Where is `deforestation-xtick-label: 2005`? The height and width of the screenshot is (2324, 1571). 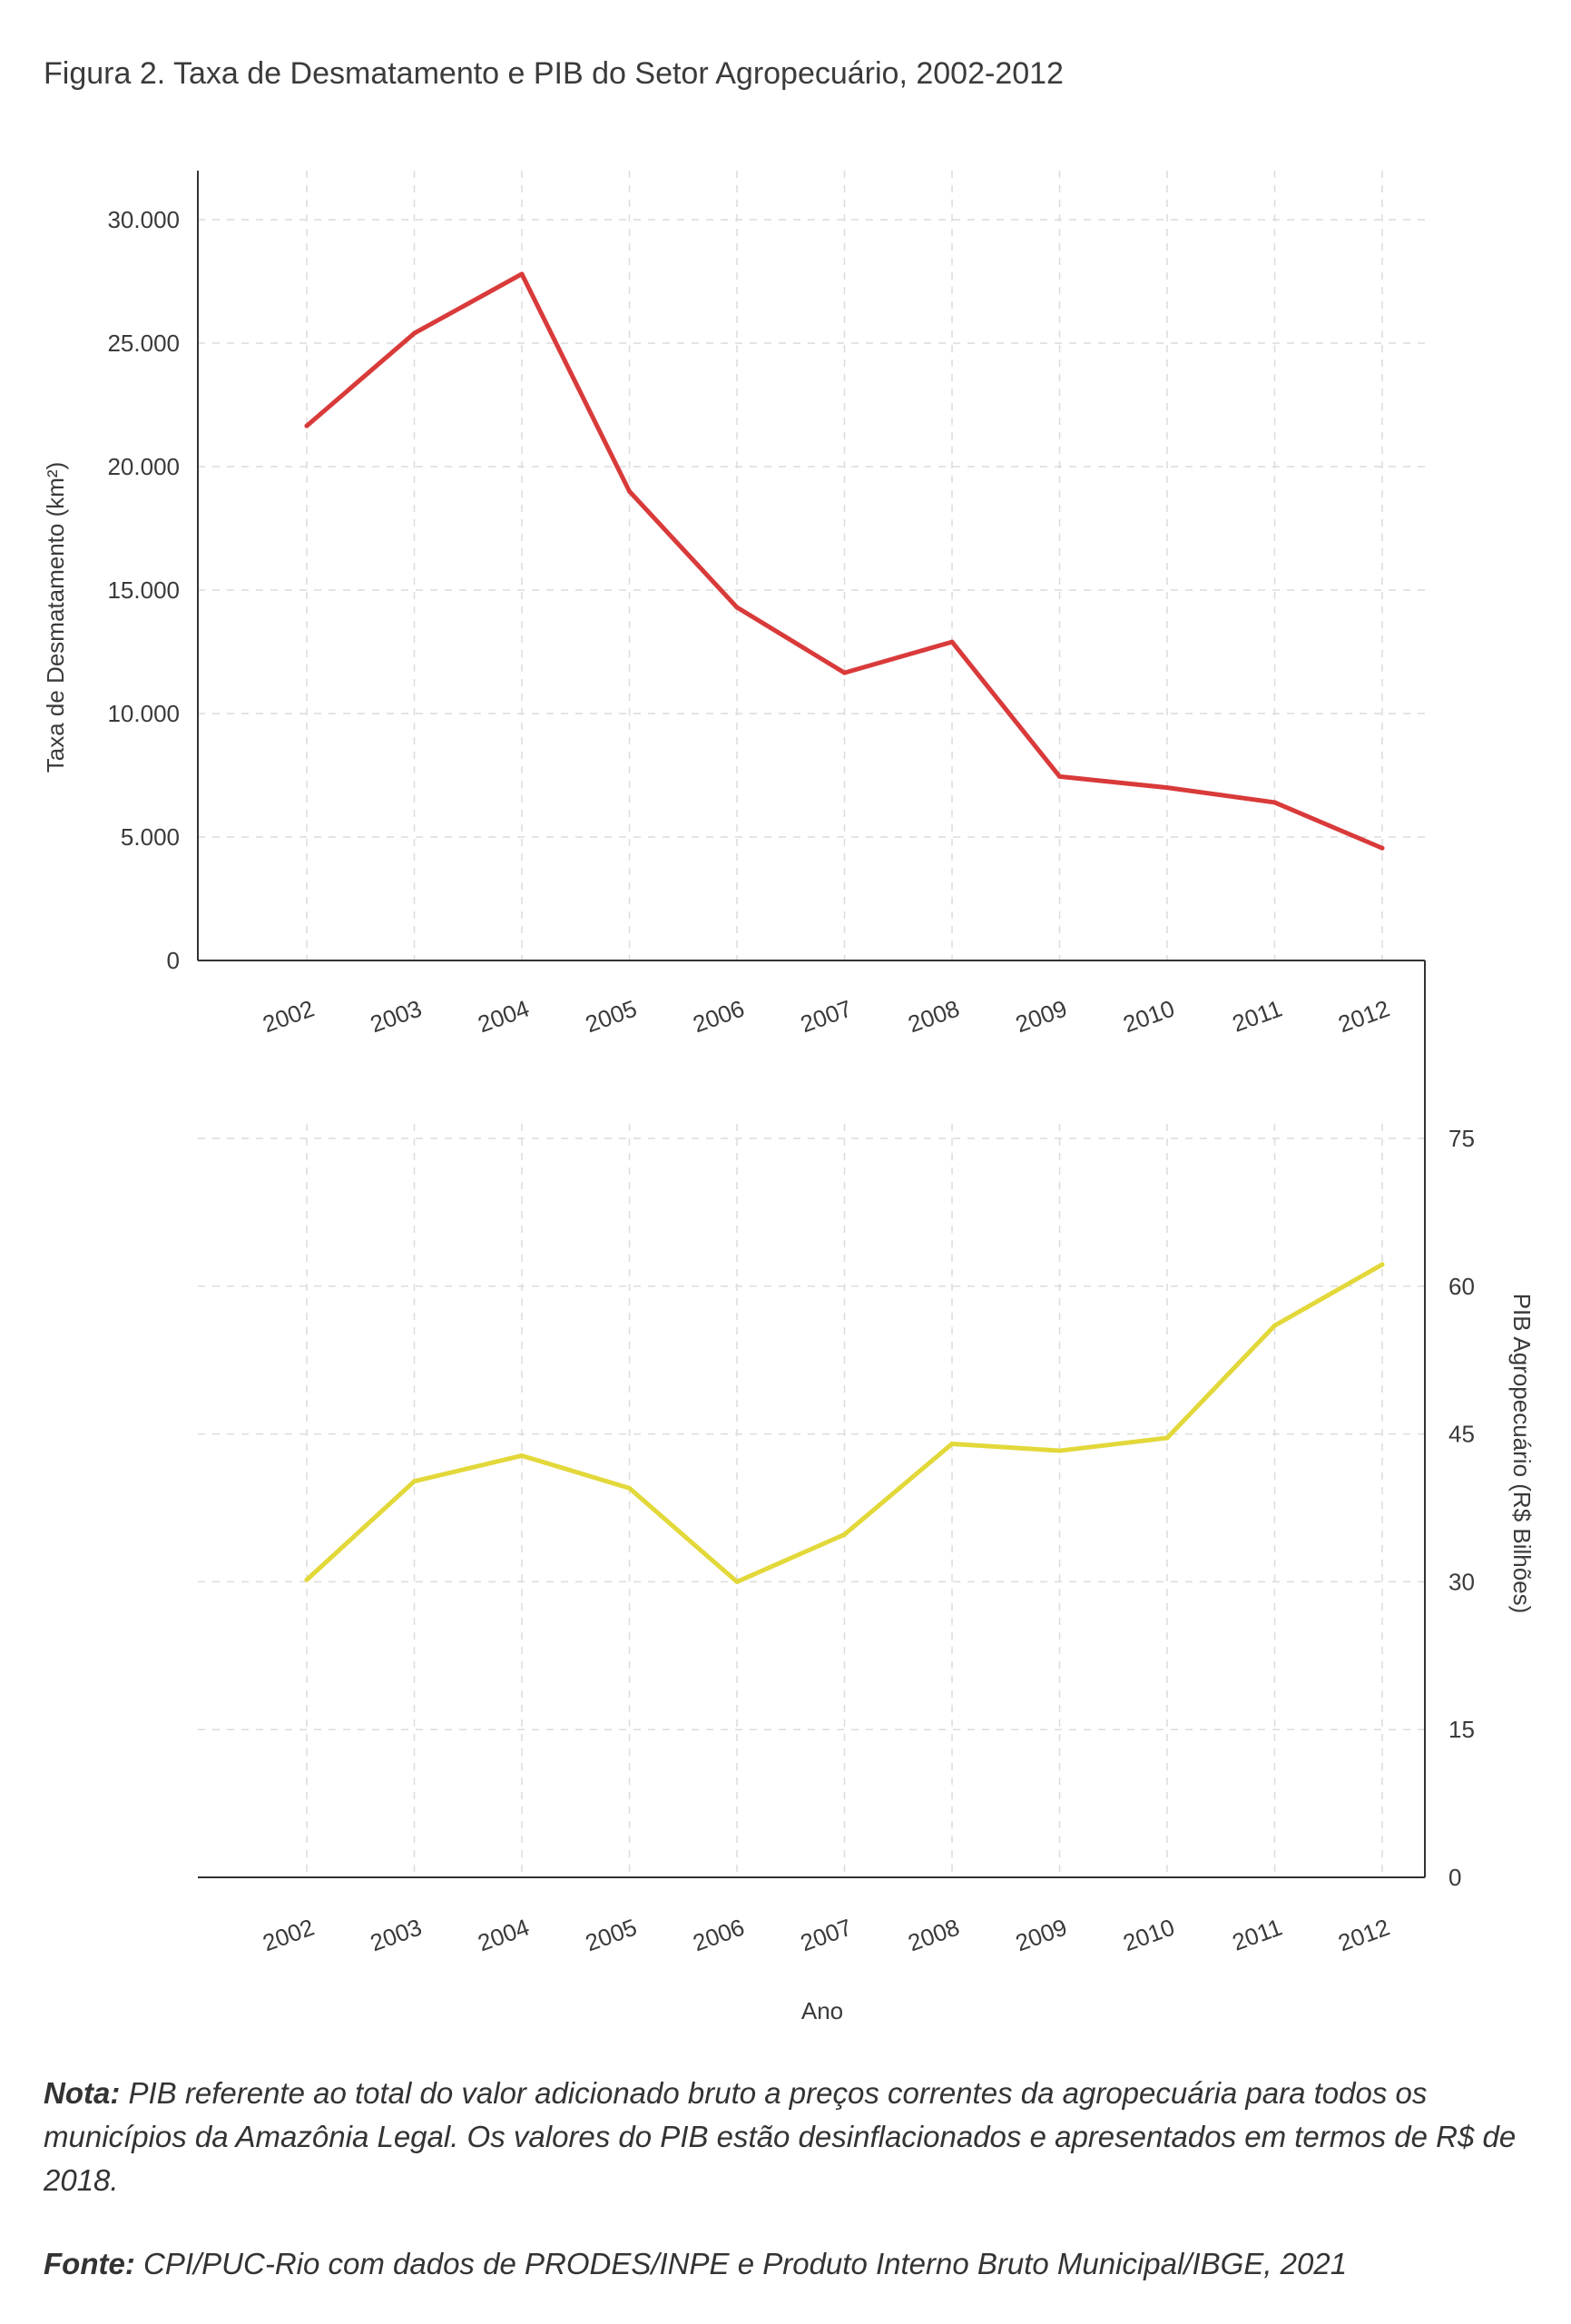
deforestation-xtick-label: 2005 is located at coordinates (611, 1016).